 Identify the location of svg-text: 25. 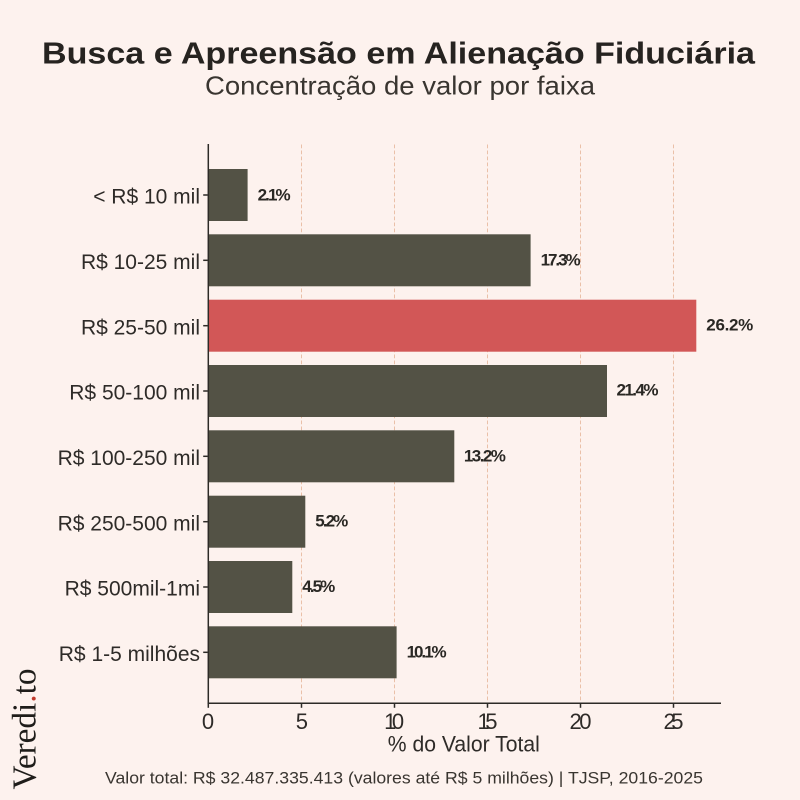
(674, 721).